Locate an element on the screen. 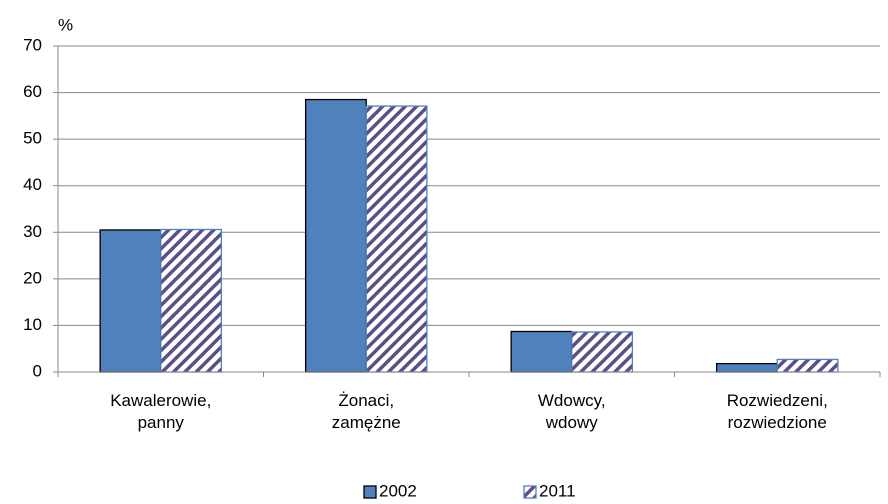 This screenshot has height=504, width=888. x-tick-label: Kawalerowie, panny is located at coordinates (160, 411).